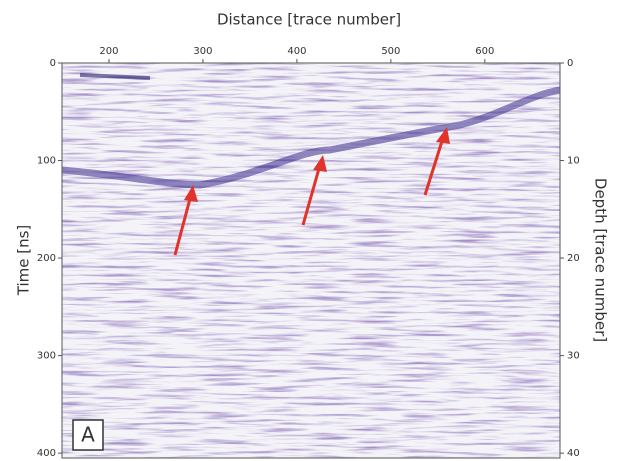 The height and width of the screenshot is (461, 618). What do you see at coordinates (573, 453) in the screenshot?
I see `y2-tick-label: 40` at bounding box center [573, 453].